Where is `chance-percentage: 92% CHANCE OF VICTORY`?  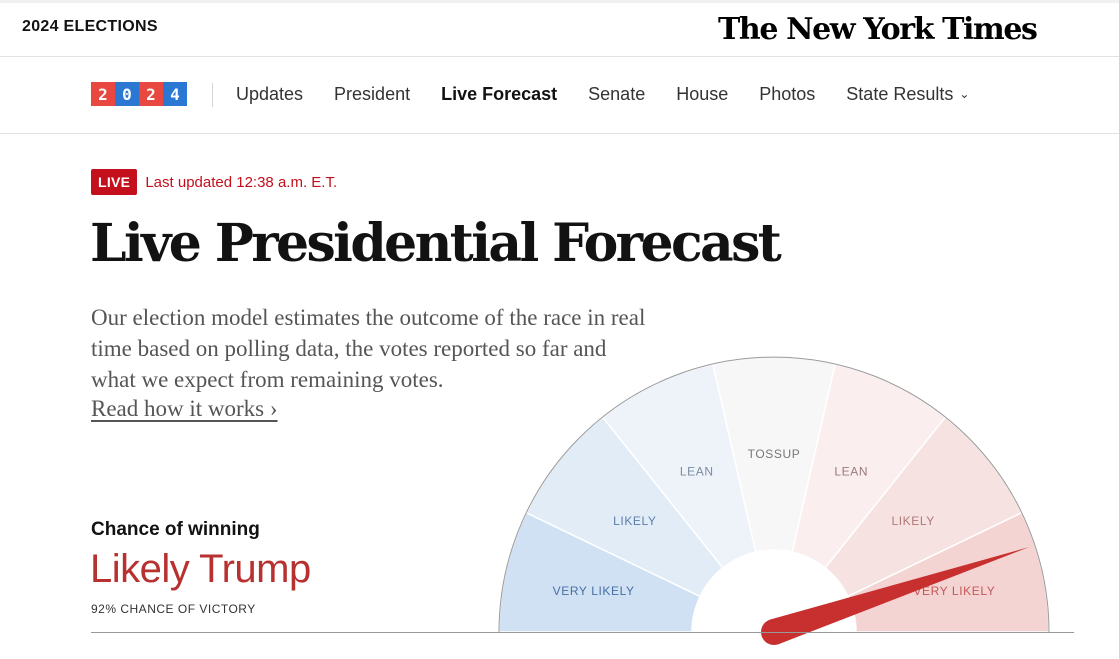
chance-percentage: 92% CHANCE OF VICTORY is located at coordinates (173, 609).